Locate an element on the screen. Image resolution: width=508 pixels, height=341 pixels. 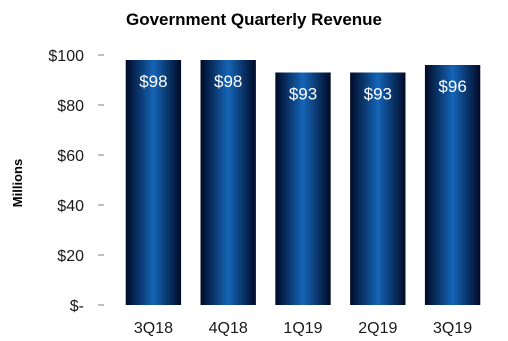
y-tick-label: $20 is located at coordinates (70, 256).